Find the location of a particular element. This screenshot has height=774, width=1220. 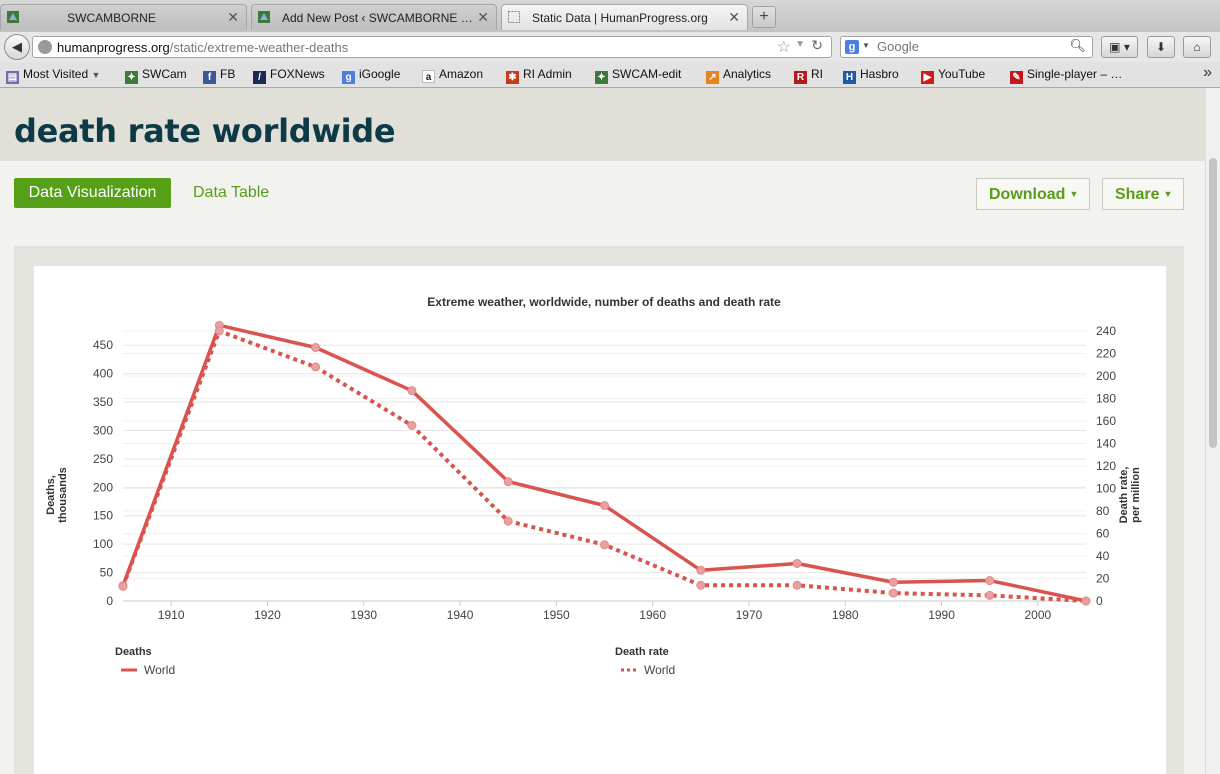

bookmark-star-icon: ☆ is located at coordinates (783, 47).